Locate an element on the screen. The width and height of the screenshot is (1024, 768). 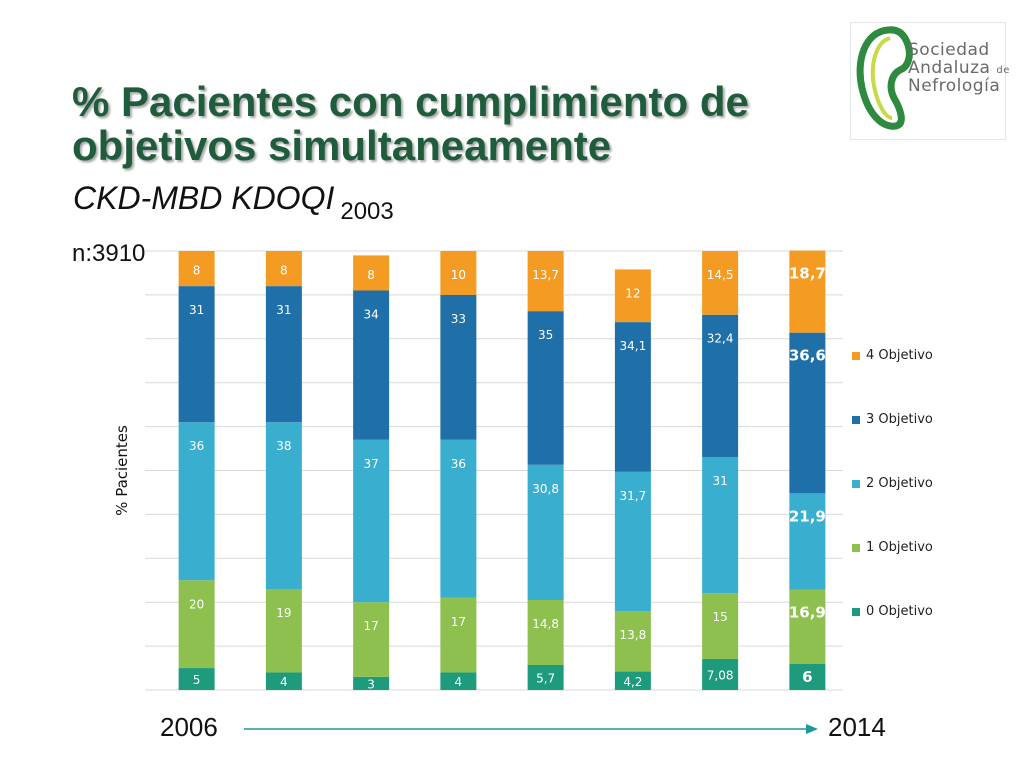
legend-item: 4 Objetivo is located at coordinates (892, 355).